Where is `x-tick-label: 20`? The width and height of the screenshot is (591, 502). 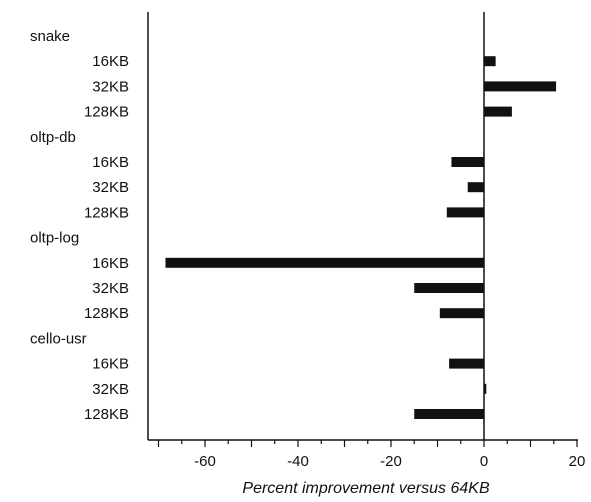 x-tick-label: 20 is located at coordinates (577, 461).